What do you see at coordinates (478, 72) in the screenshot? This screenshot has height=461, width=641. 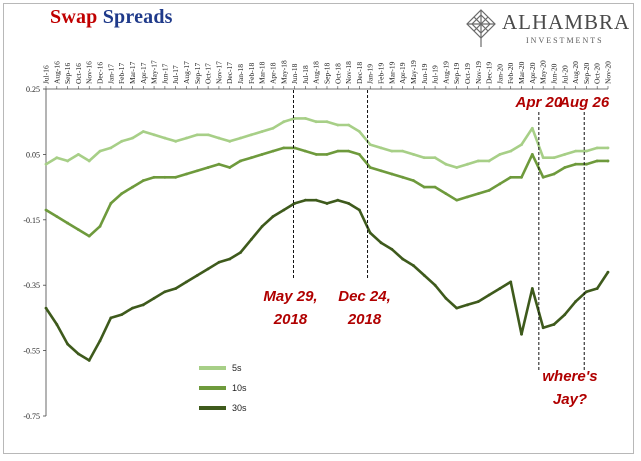 I see `x-tick-label: Nov-19` at bounding box center [478, 72].